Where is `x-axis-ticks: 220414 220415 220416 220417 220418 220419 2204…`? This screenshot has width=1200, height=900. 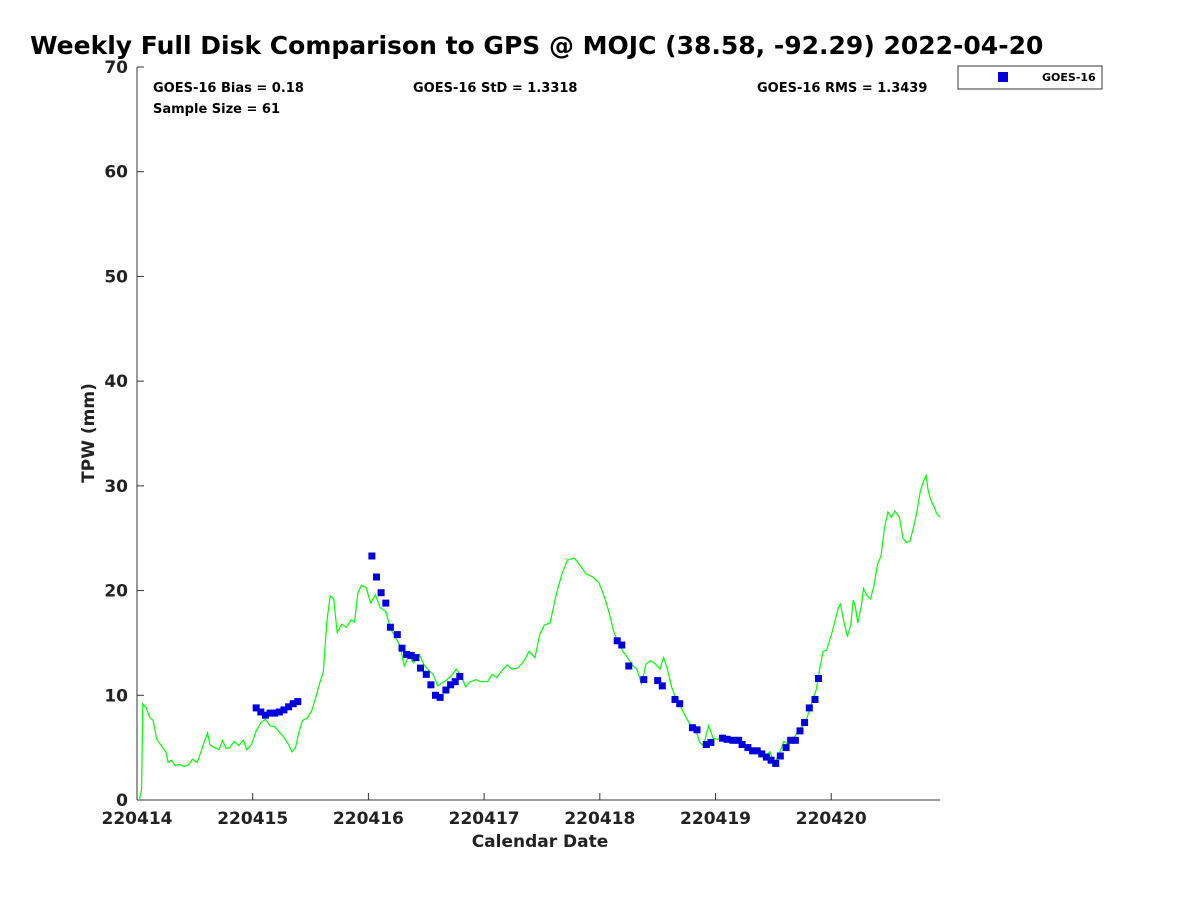
x-axis-ticks: 220414 220415 220416 220417 220418 220419 2204… is located at coordinates (484, 811).